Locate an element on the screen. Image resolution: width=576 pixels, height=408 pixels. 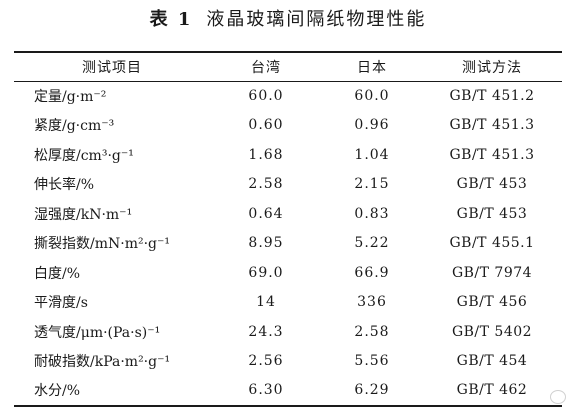
table-row: 水分/% 6.30 6.29 GB/T 462 is located at coordinates (288, 391).